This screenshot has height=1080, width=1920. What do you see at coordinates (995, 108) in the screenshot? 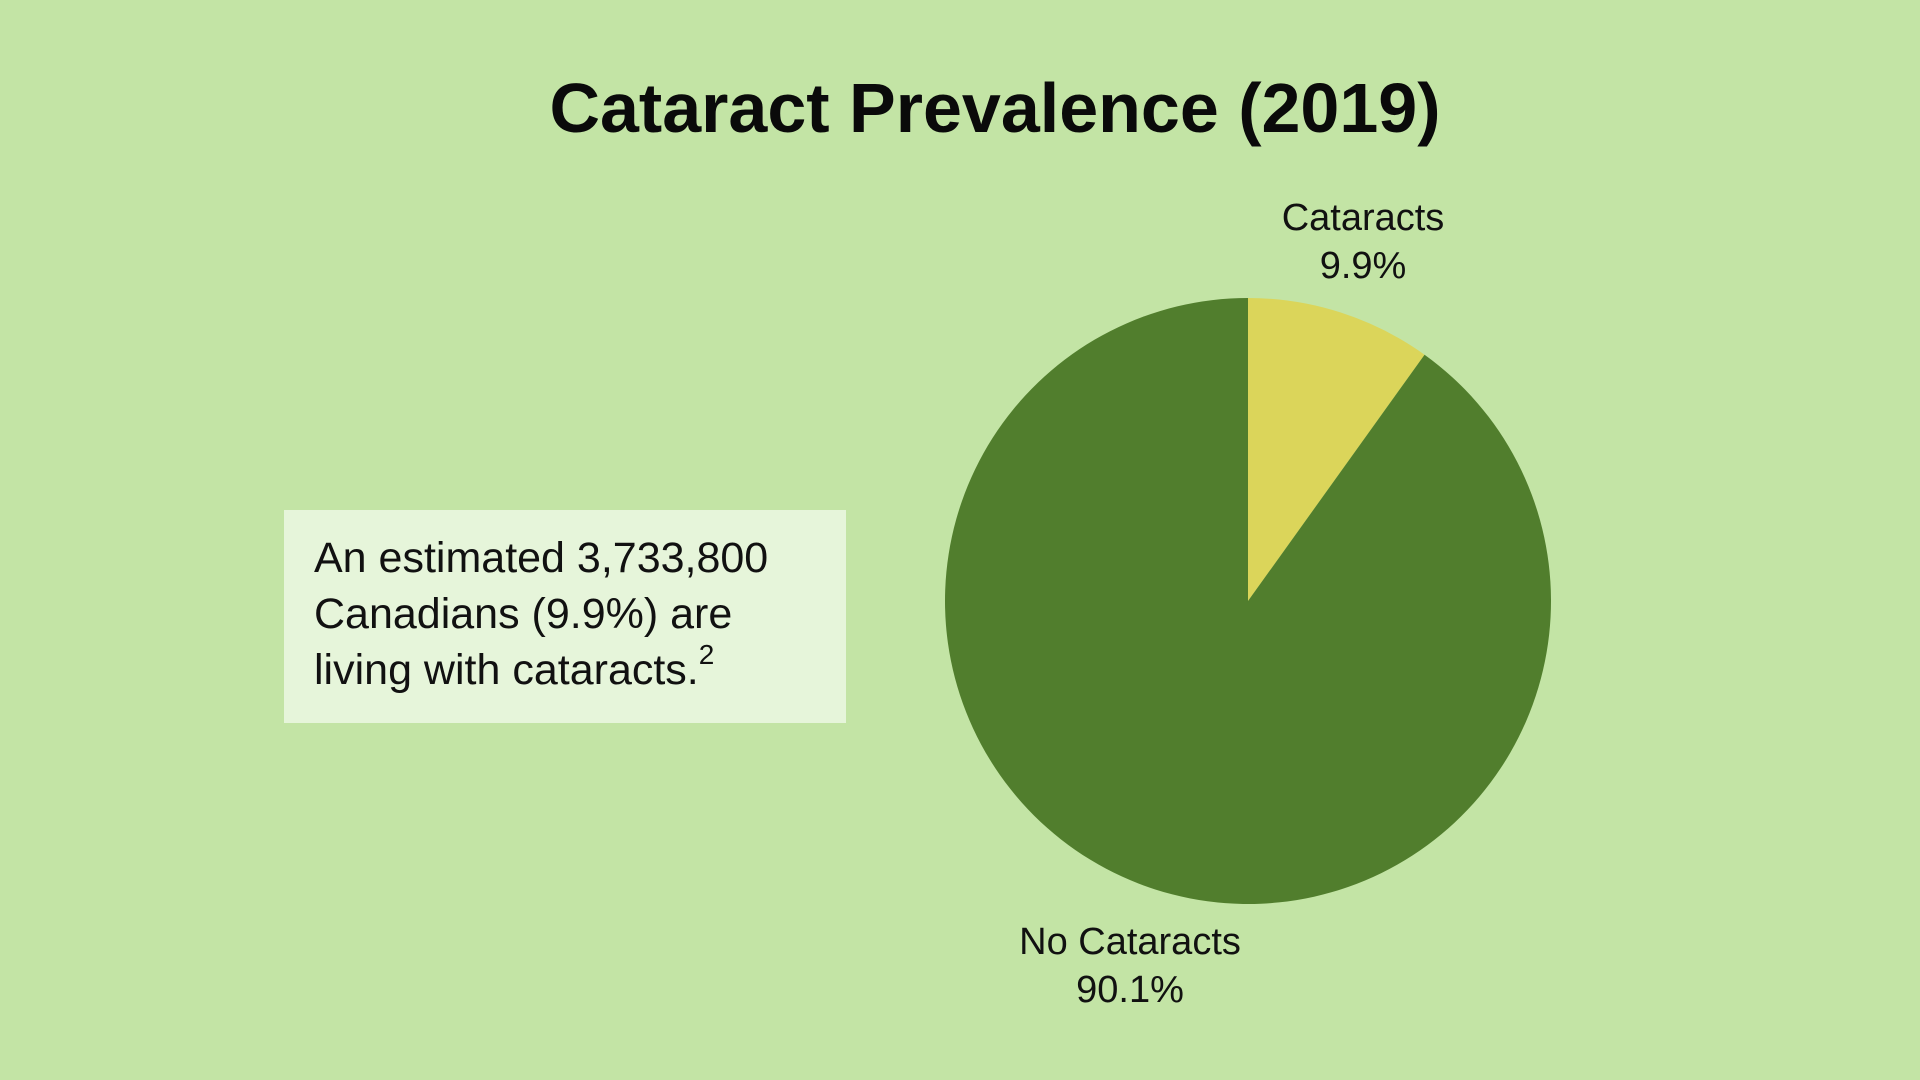
I see `chart-title: Cataract Prevalence (2019)` at bounding box center [995, 108].